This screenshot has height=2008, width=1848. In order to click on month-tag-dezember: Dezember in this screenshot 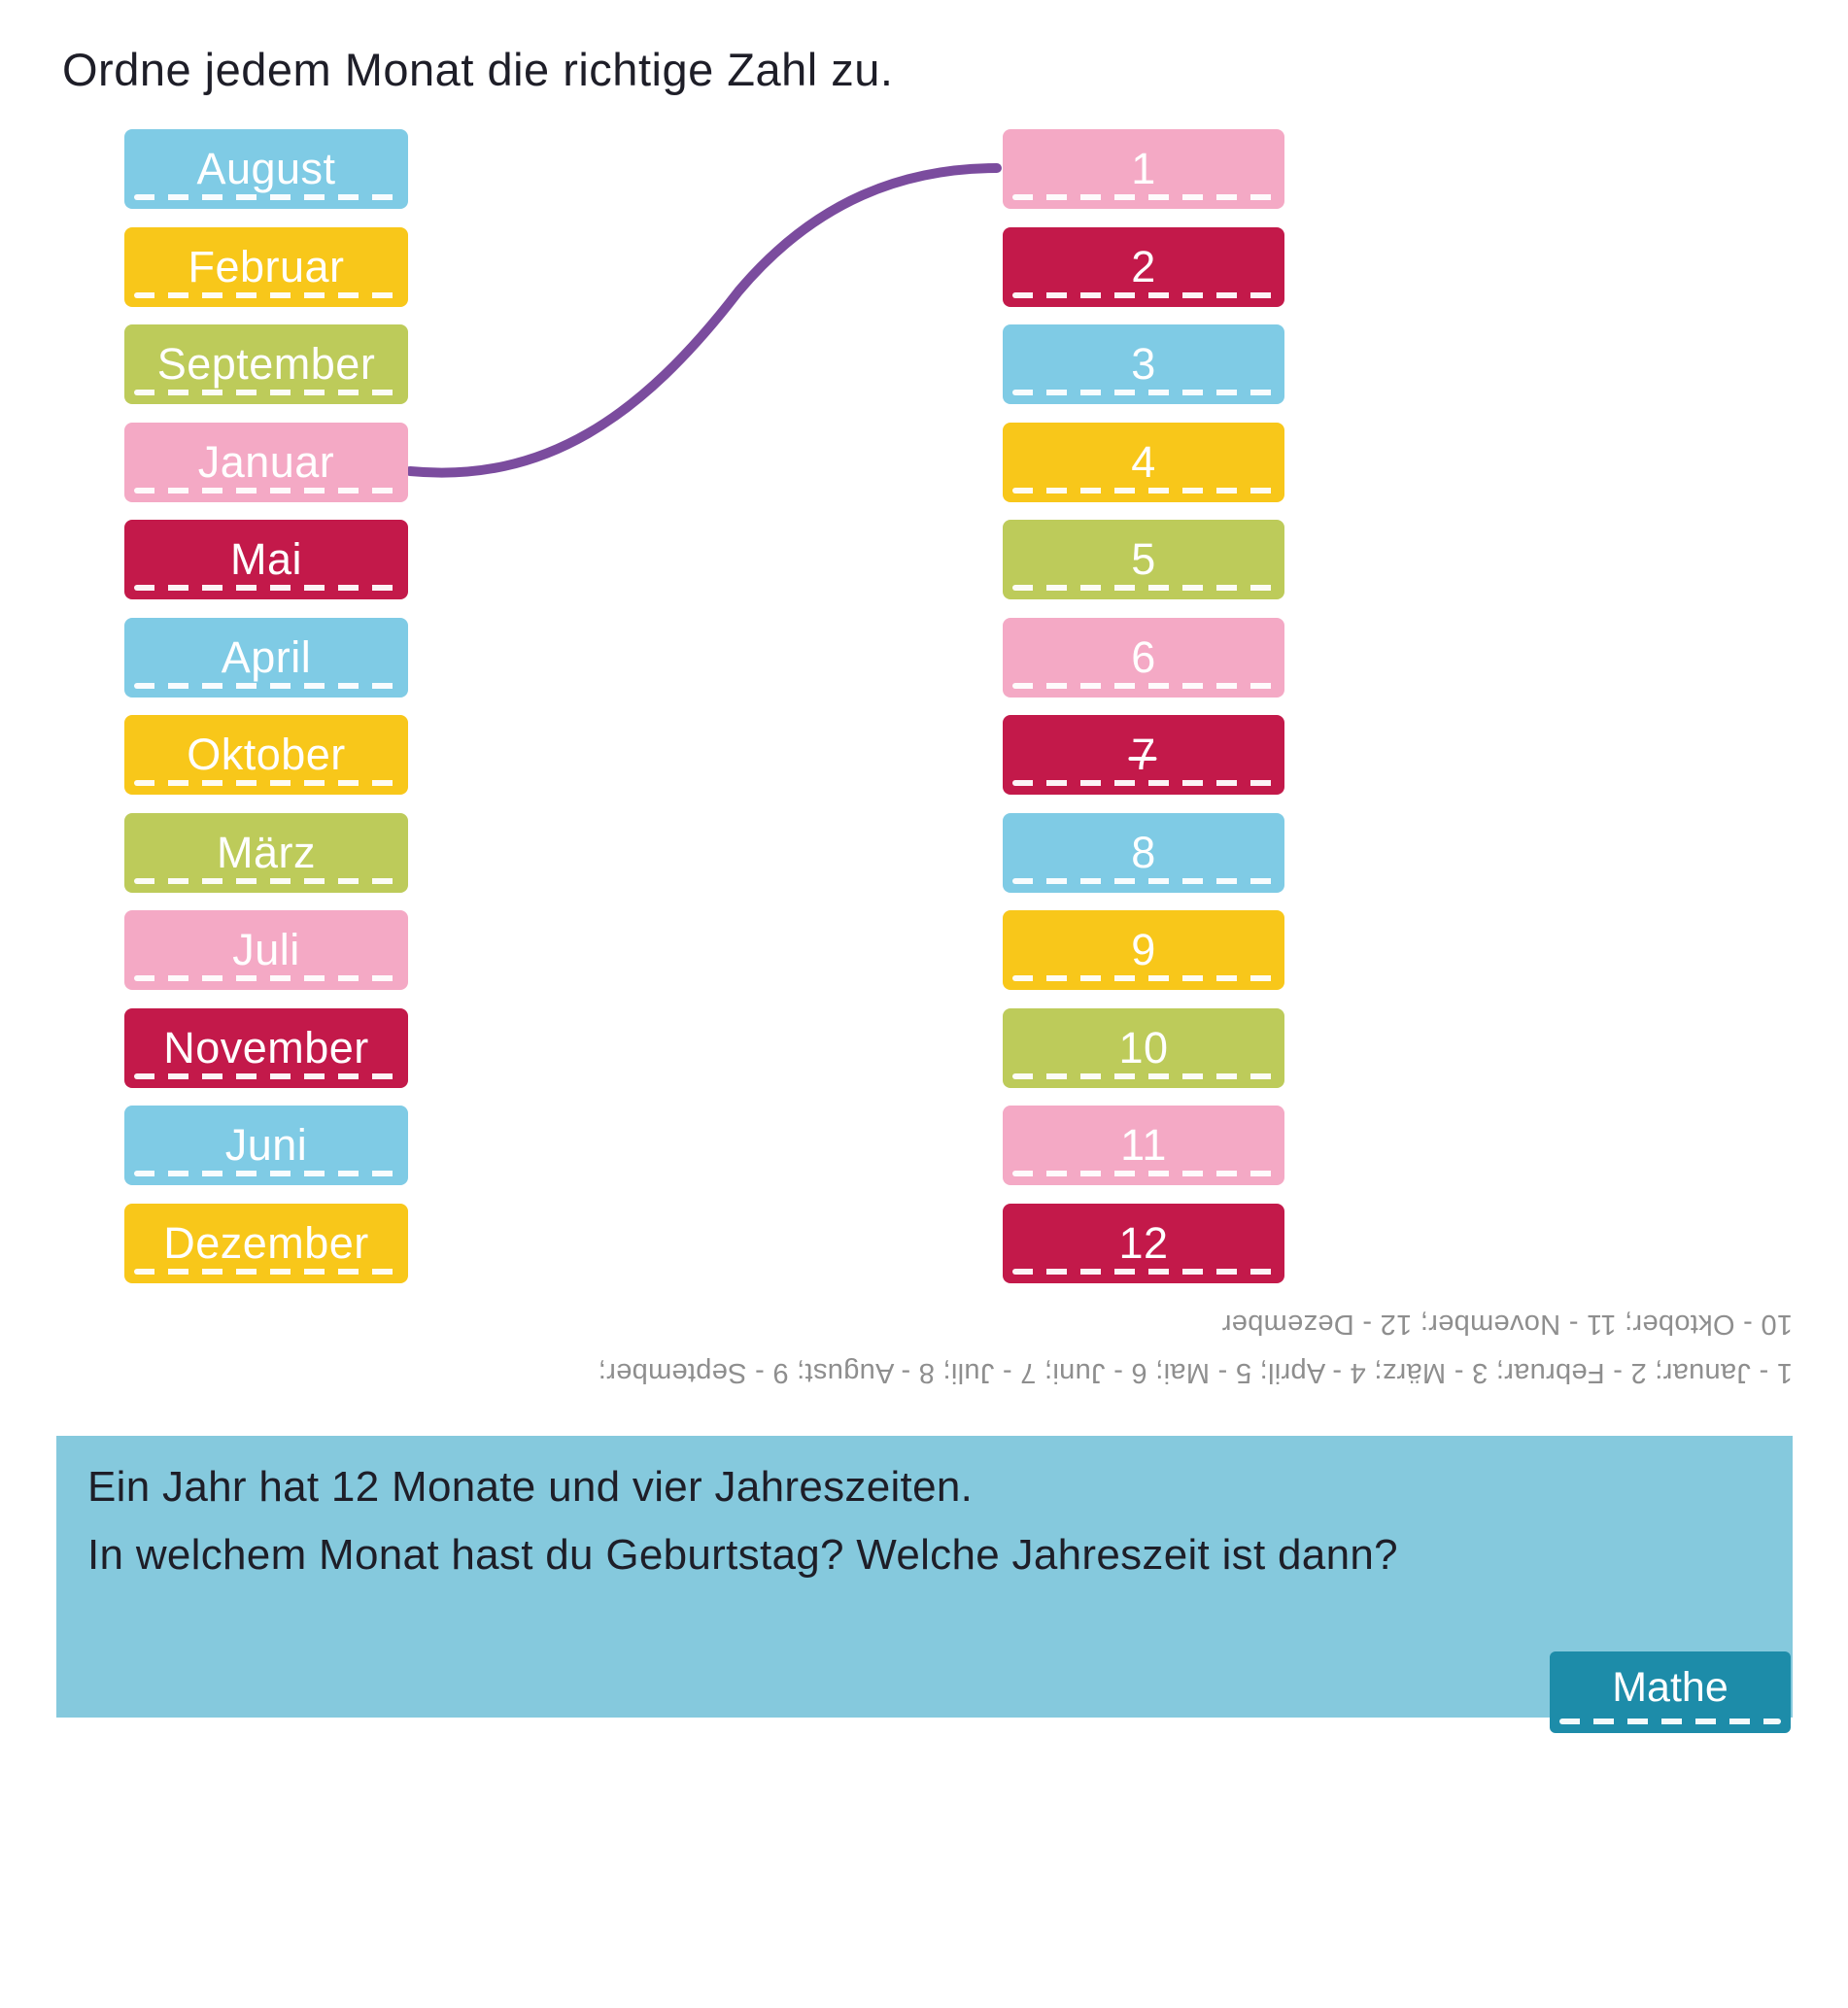, I will do `click(266, 1243)`.